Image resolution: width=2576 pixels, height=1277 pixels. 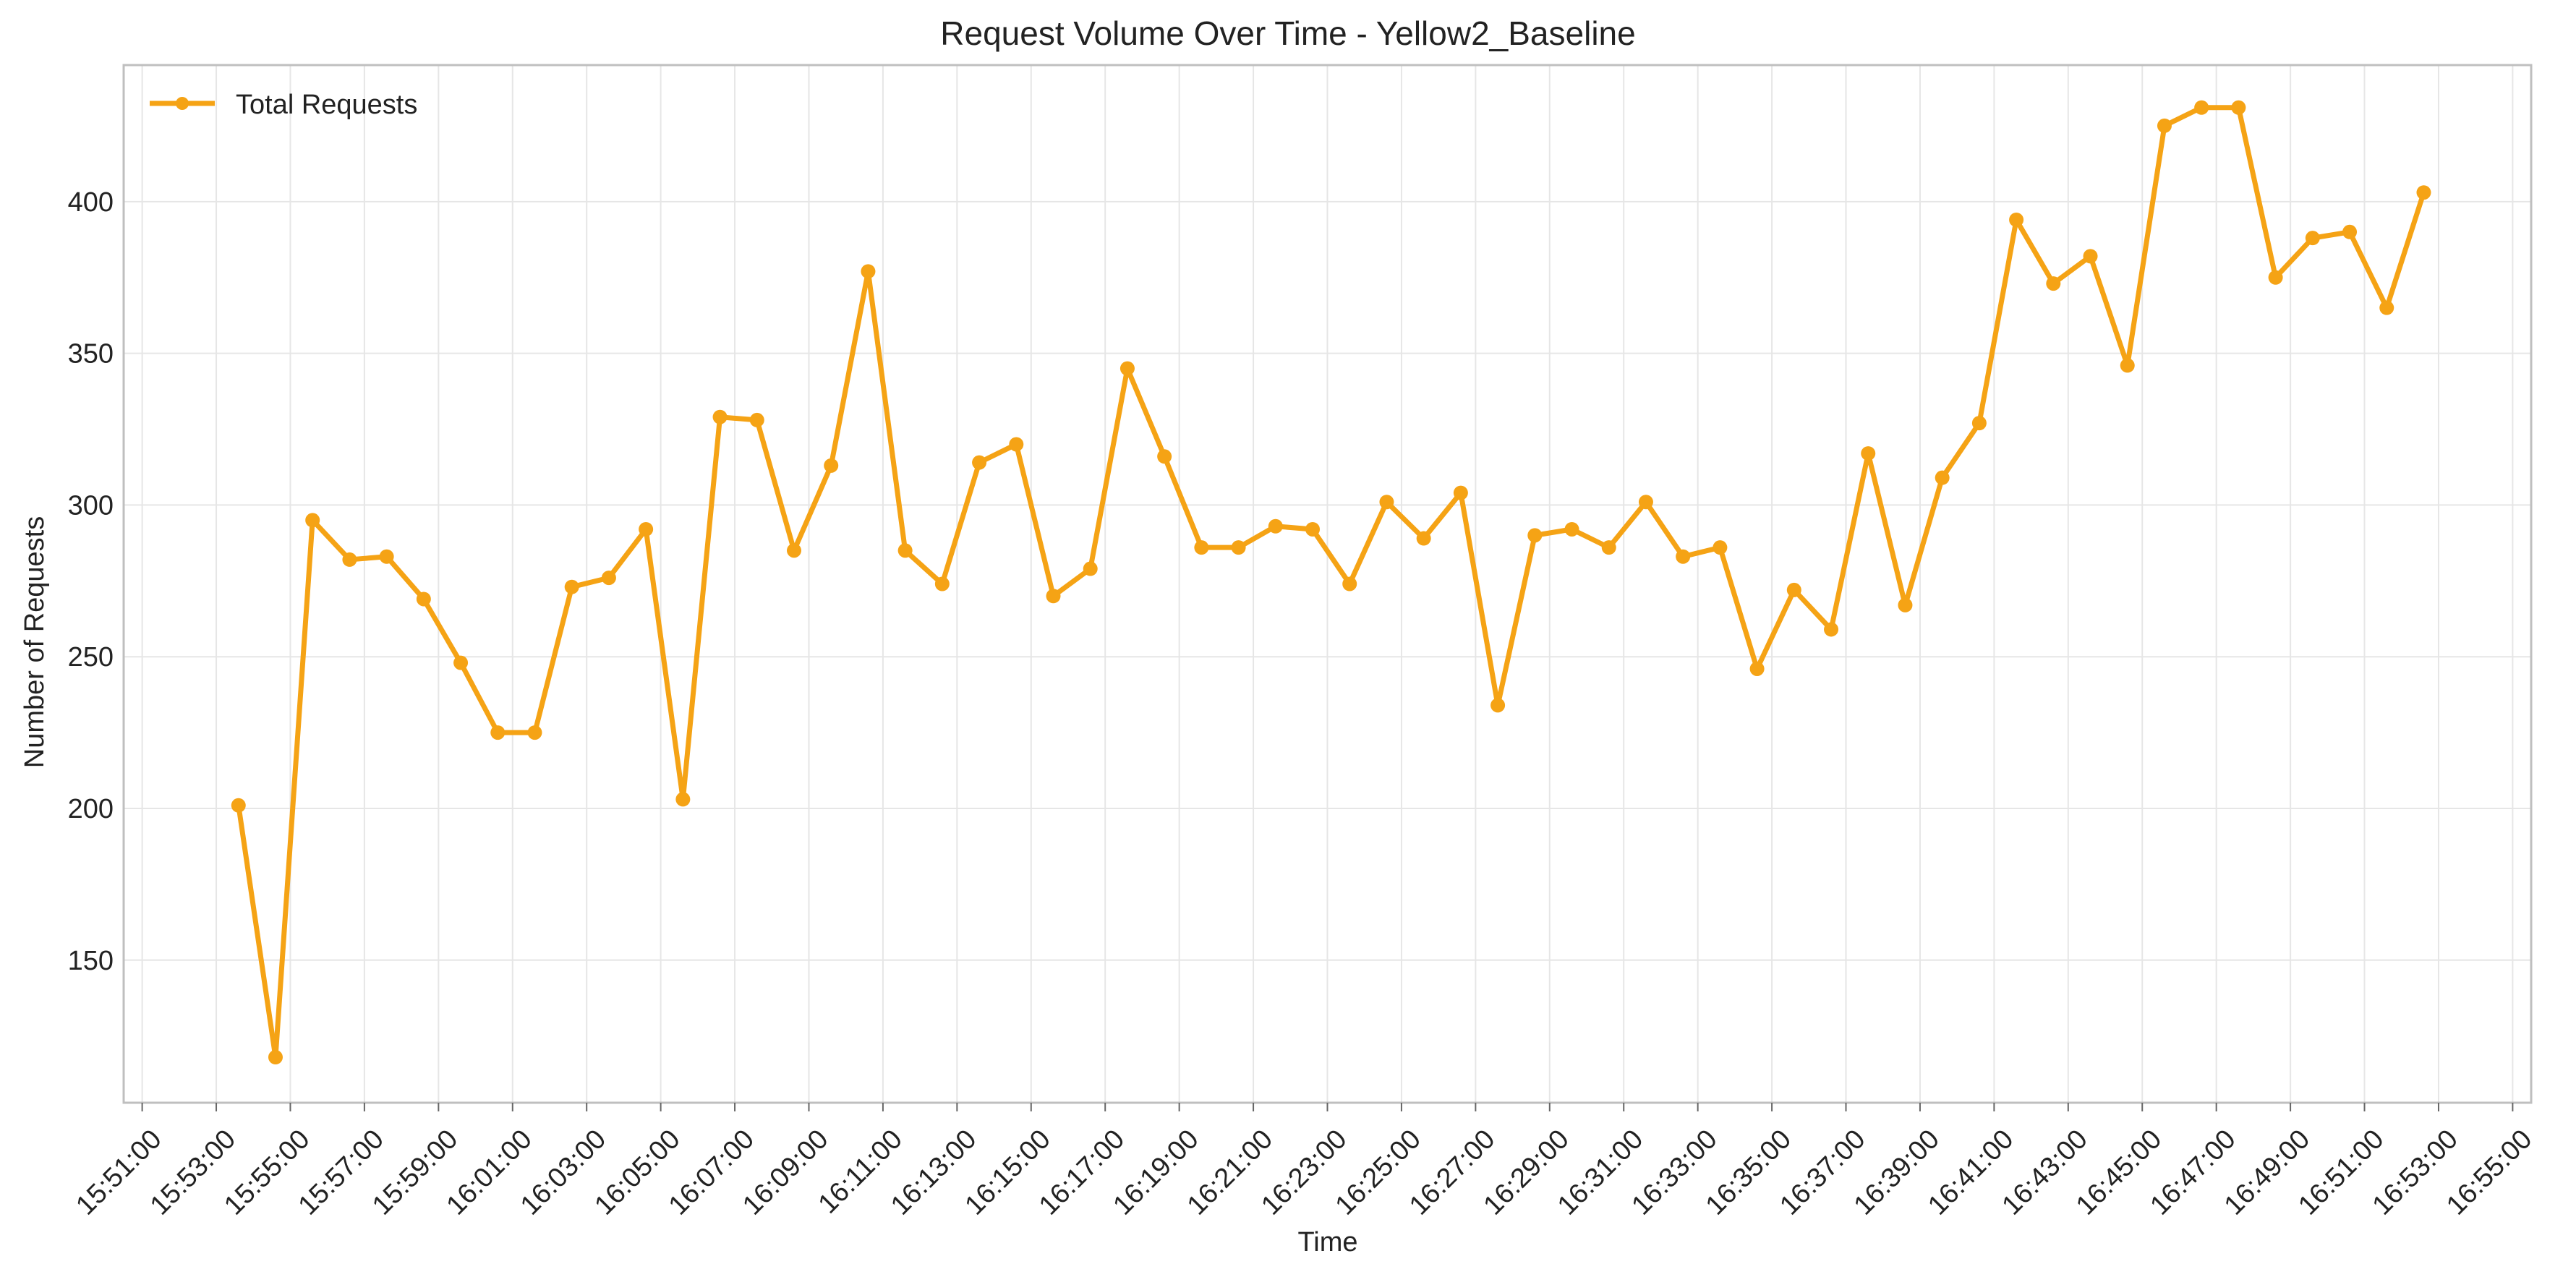 I want to click on y-tick-label: 150, so click(x=91, y=961).